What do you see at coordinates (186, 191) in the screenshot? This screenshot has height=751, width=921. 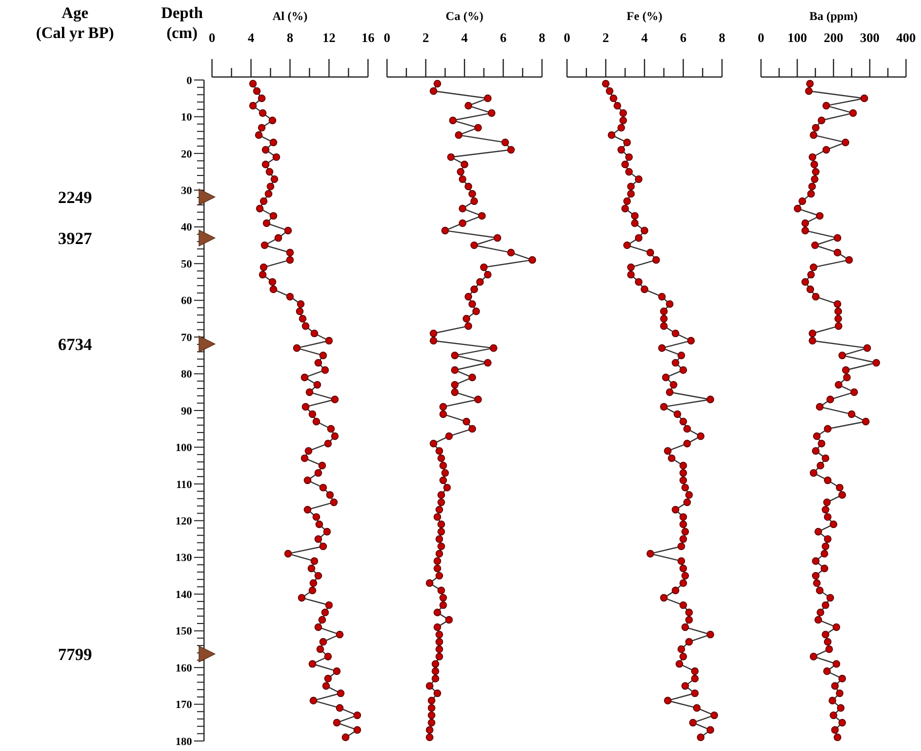 I see `y-tick-label: 30` at bounding box center [186, 191].